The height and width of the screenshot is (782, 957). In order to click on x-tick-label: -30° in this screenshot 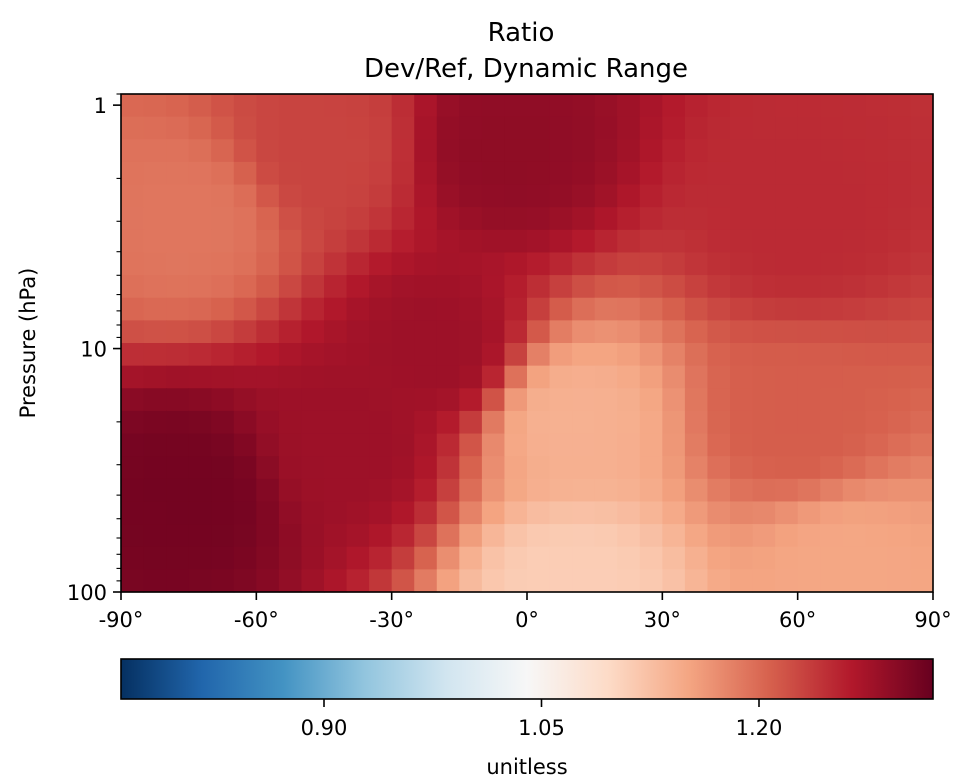, I will do `click(391, 620)`.